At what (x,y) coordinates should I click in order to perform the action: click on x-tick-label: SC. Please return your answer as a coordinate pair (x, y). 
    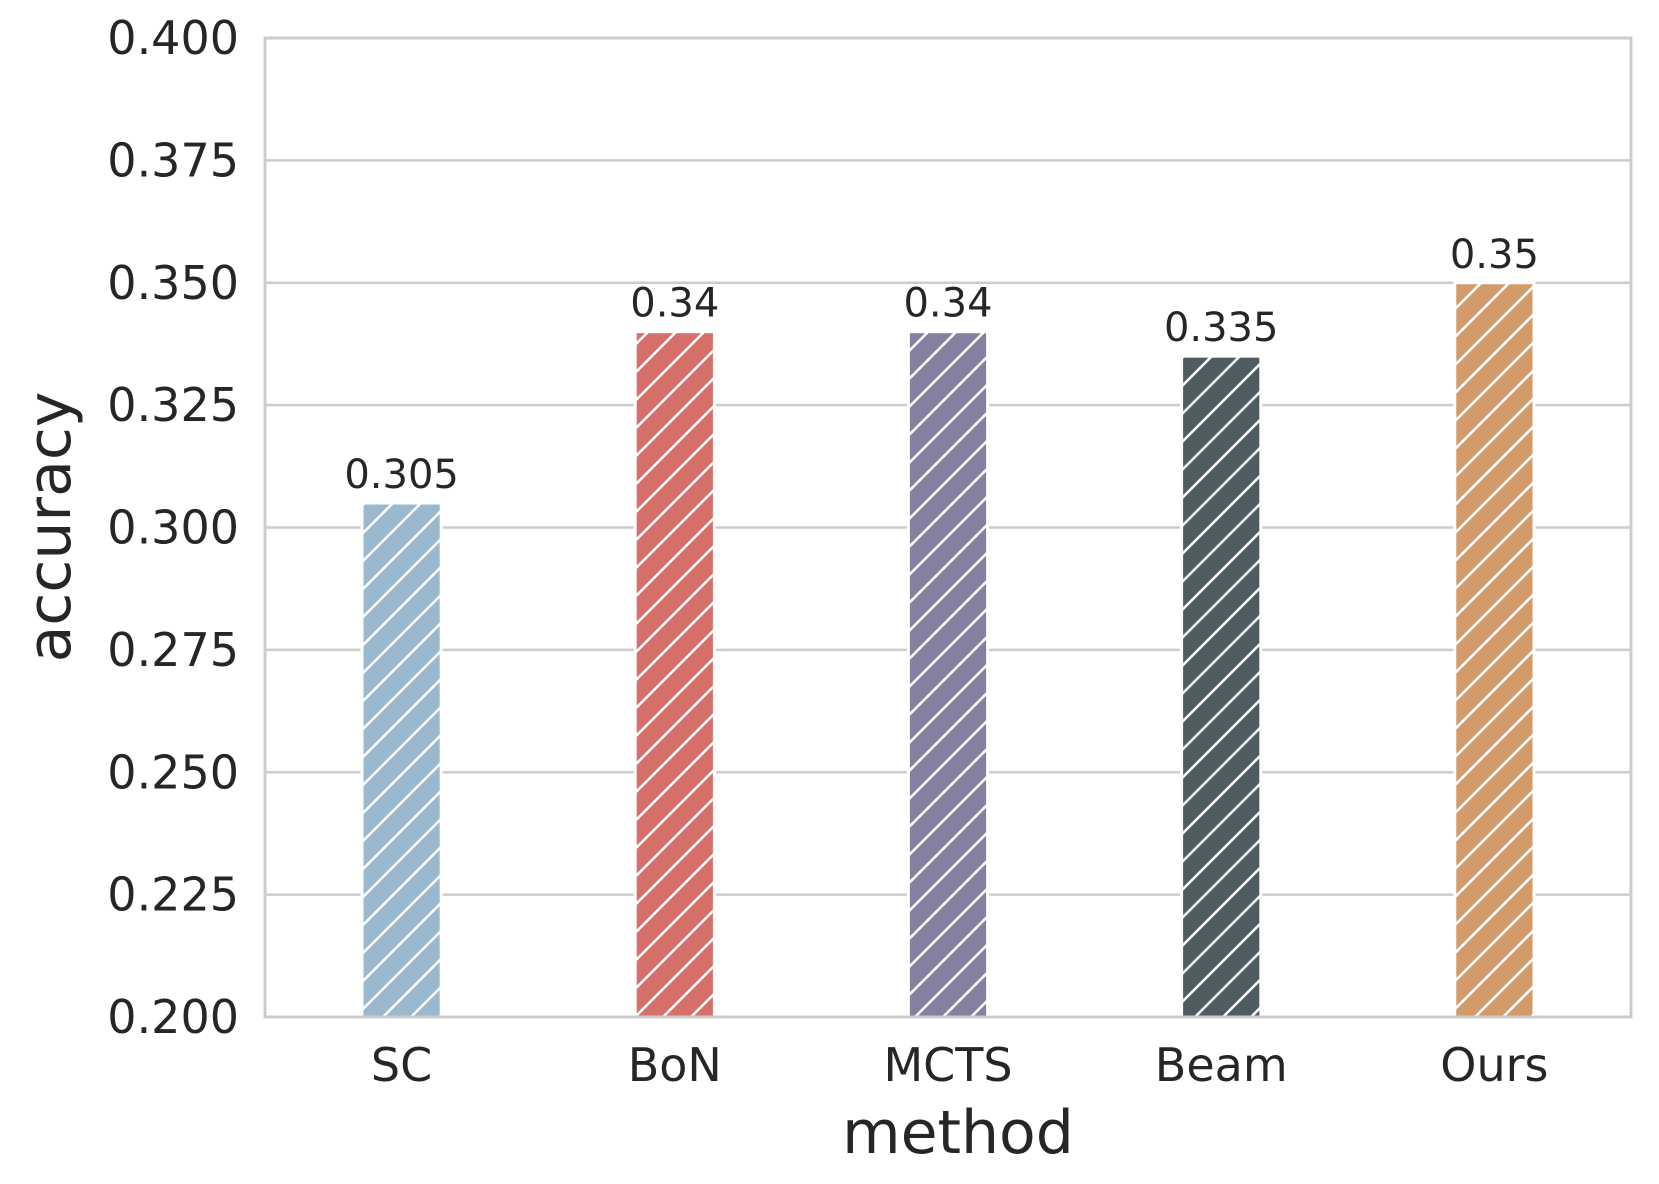
    Looking at the image, I should click on (401, 1065).